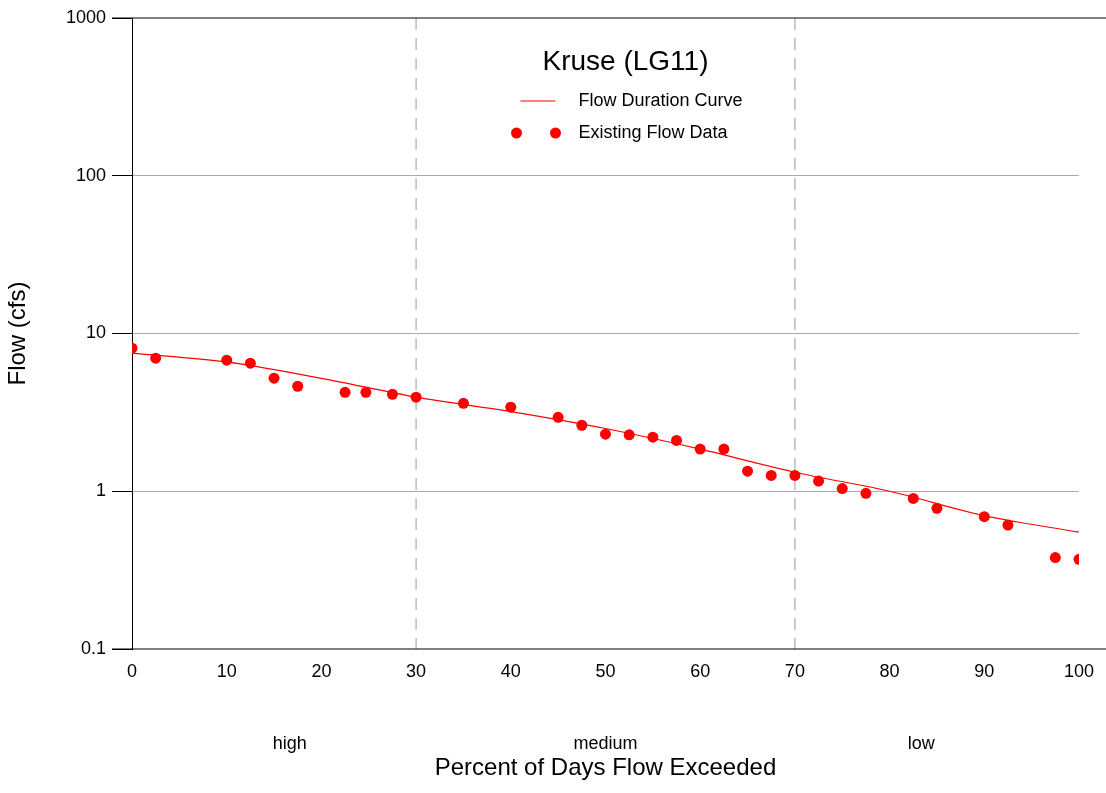 This screenshot has width=1106, height=793. I want to click on y-tick-label: 0.1, so click(93, 647).